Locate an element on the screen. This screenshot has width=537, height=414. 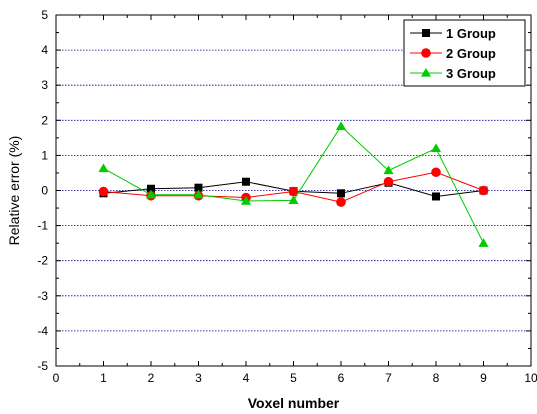
legend: 1 Group 2 Group 3 Group is located at coordinates (464, 53).